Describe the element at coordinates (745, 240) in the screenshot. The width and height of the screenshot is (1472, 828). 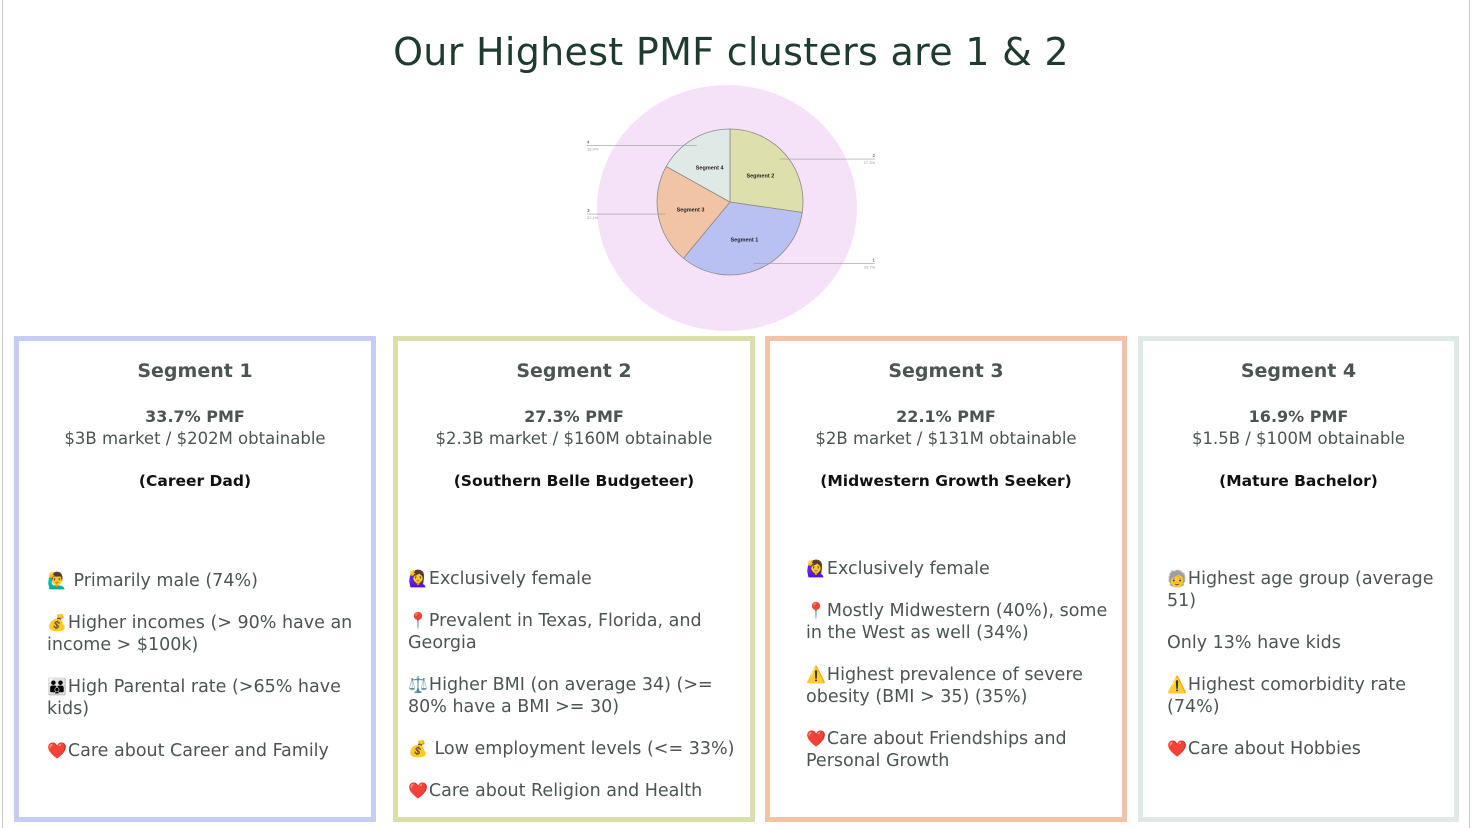
I see `pie-slice-label: Segment 1` at that location.